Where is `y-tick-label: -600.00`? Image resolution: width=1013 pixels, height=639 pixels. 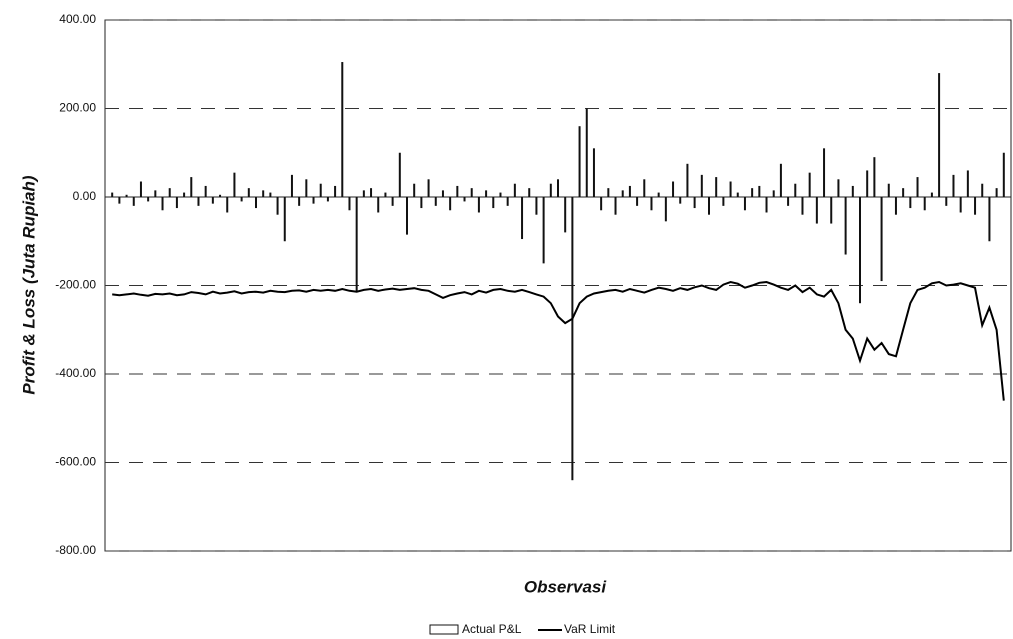
y-tick-label: -600.00 is located at coordinates (75, 462).